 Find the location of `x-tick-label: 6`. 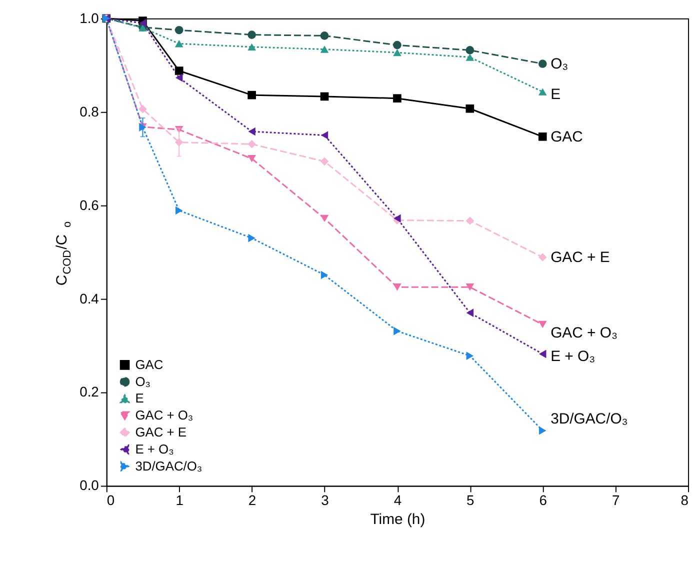

x-tick-label: 6 is located at coordinates (543, 500).